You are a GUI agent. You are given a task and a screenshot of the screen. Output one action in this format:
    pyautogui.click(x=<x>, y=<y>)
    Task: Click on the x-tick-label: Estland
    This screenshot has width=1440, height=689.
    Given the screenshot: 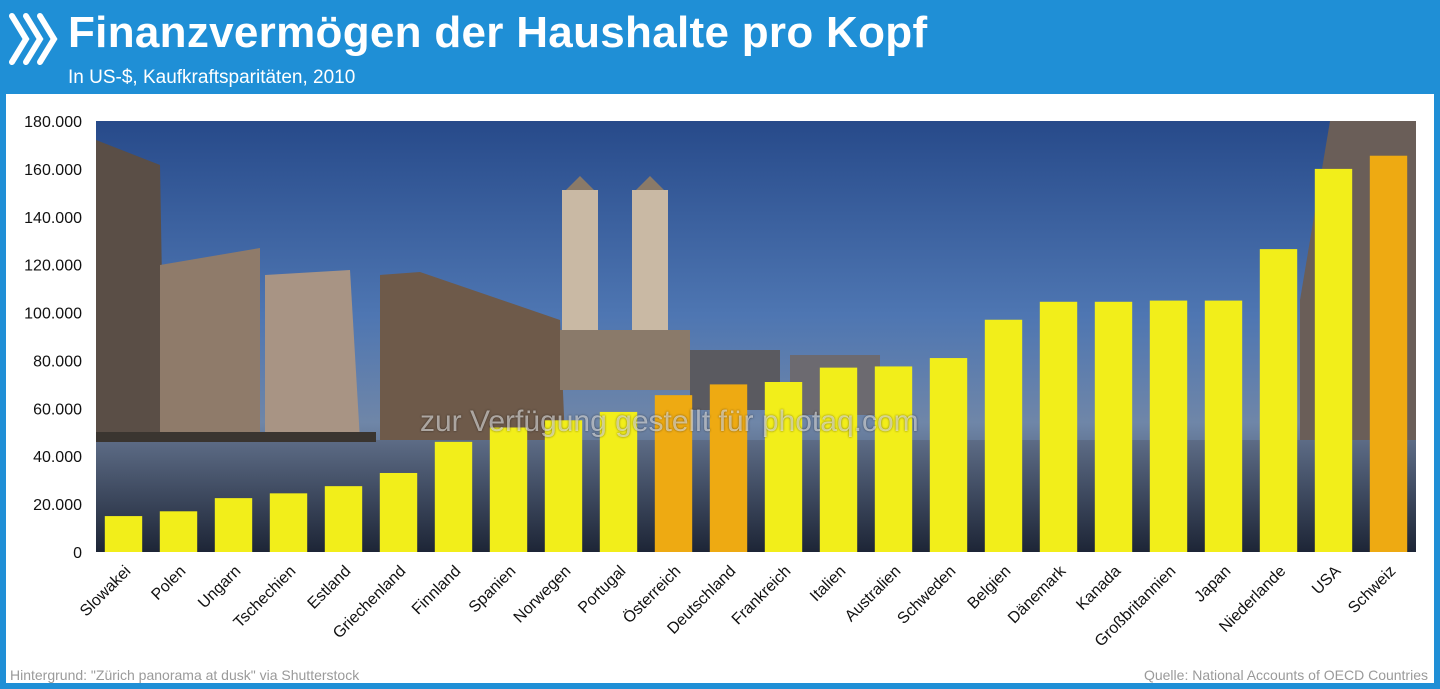 What is the action you would take?
    pyautogui.click(x=330, y=588)
    